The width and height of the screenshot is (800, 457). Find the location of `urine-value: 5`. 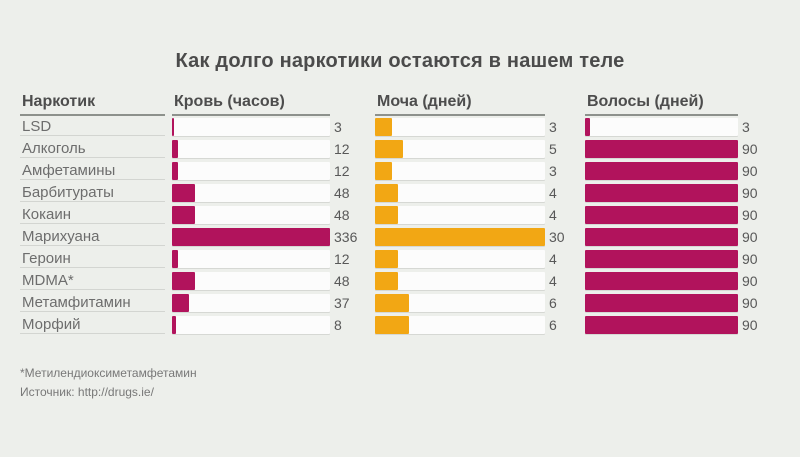

urine-value: 5 is located at coordinates (553, 149).